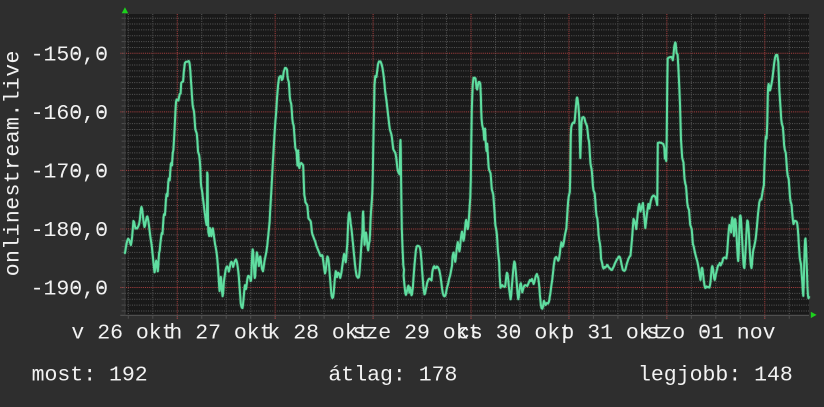  I want to click on svg-text: k 28 okt, so click(318, 334).